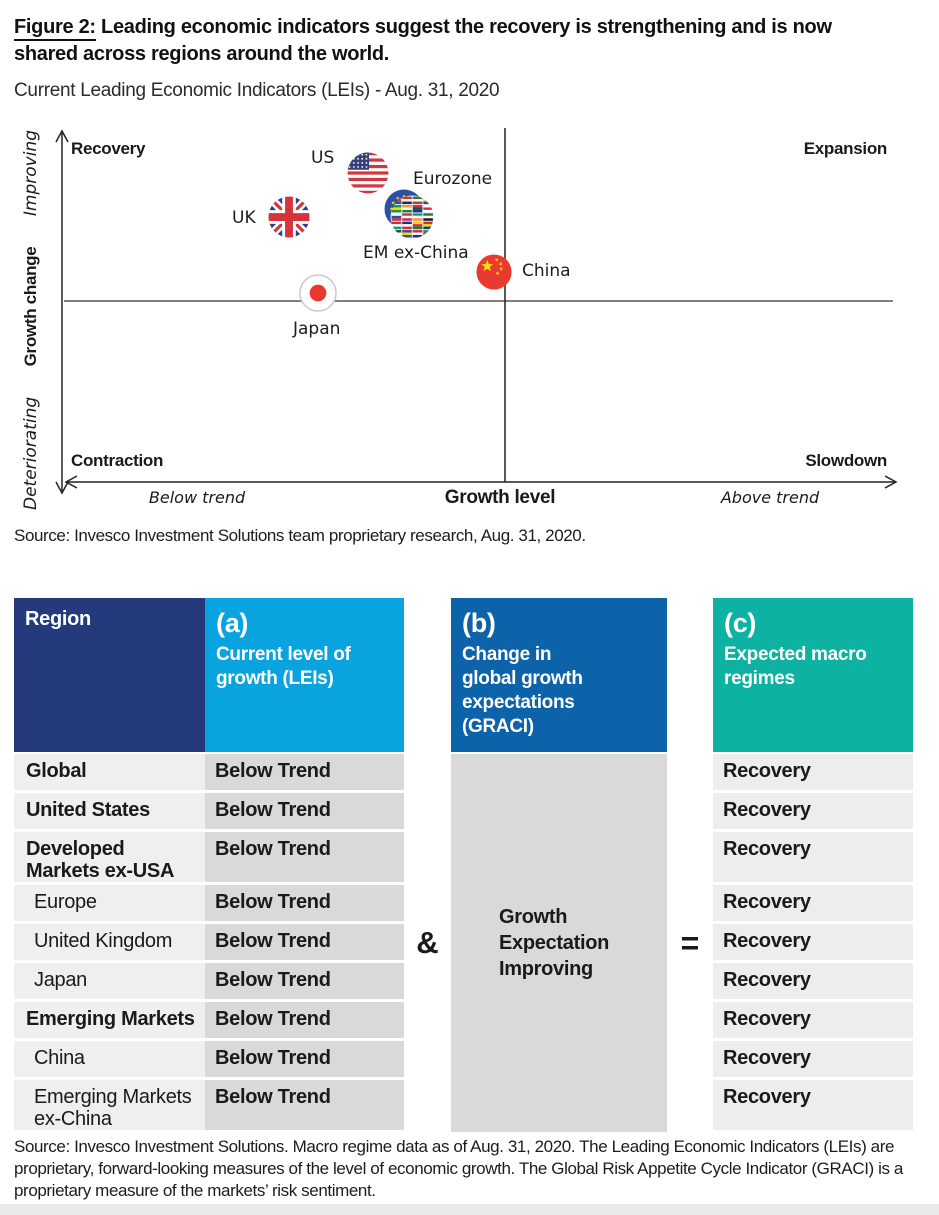  Describe the element at coordinates (317, 329) in the screenshot. I see `chart-point-label: Japan` at that location.